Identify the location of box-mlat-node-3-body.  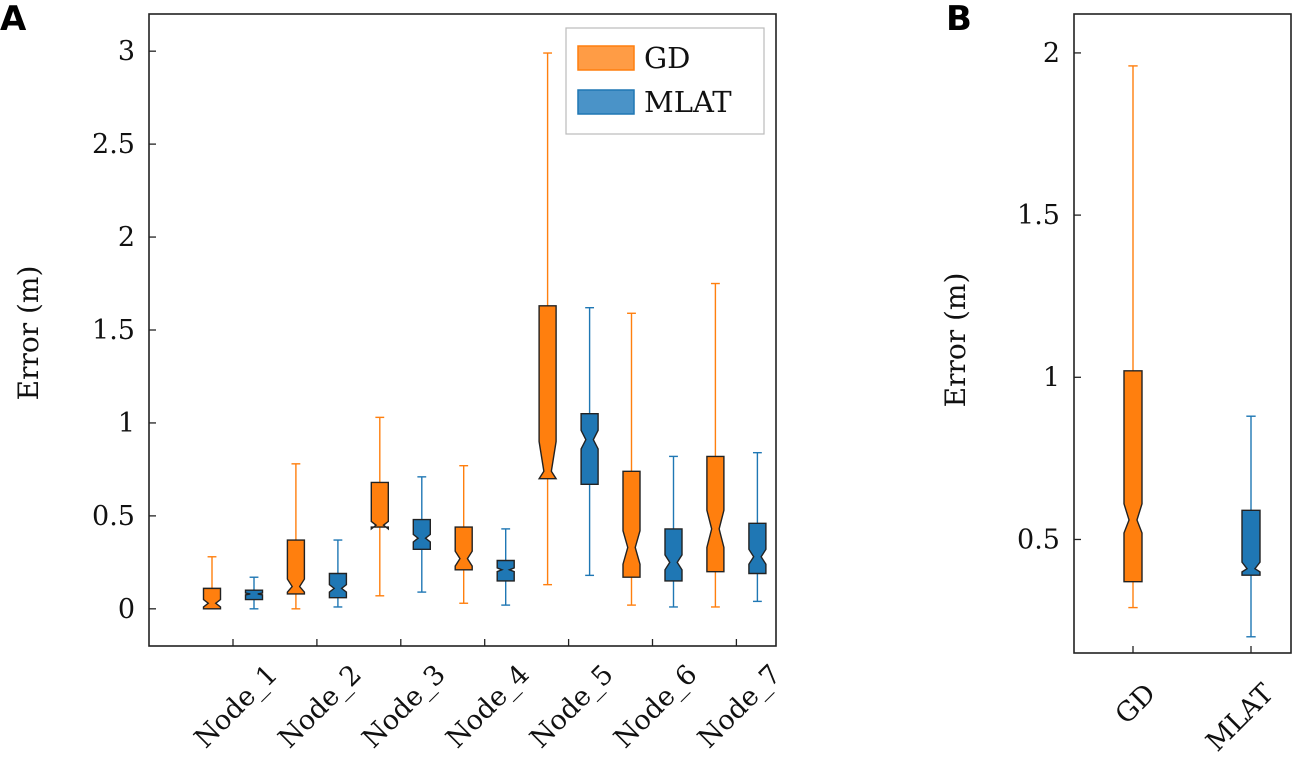
(421, 534).